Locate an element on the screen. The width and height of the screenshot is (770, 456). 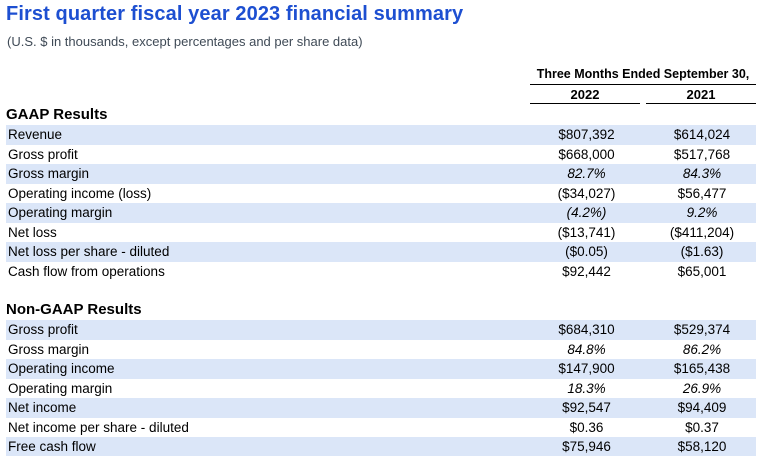
value-2021: ($1.63) is located at coordinates (702, 252).